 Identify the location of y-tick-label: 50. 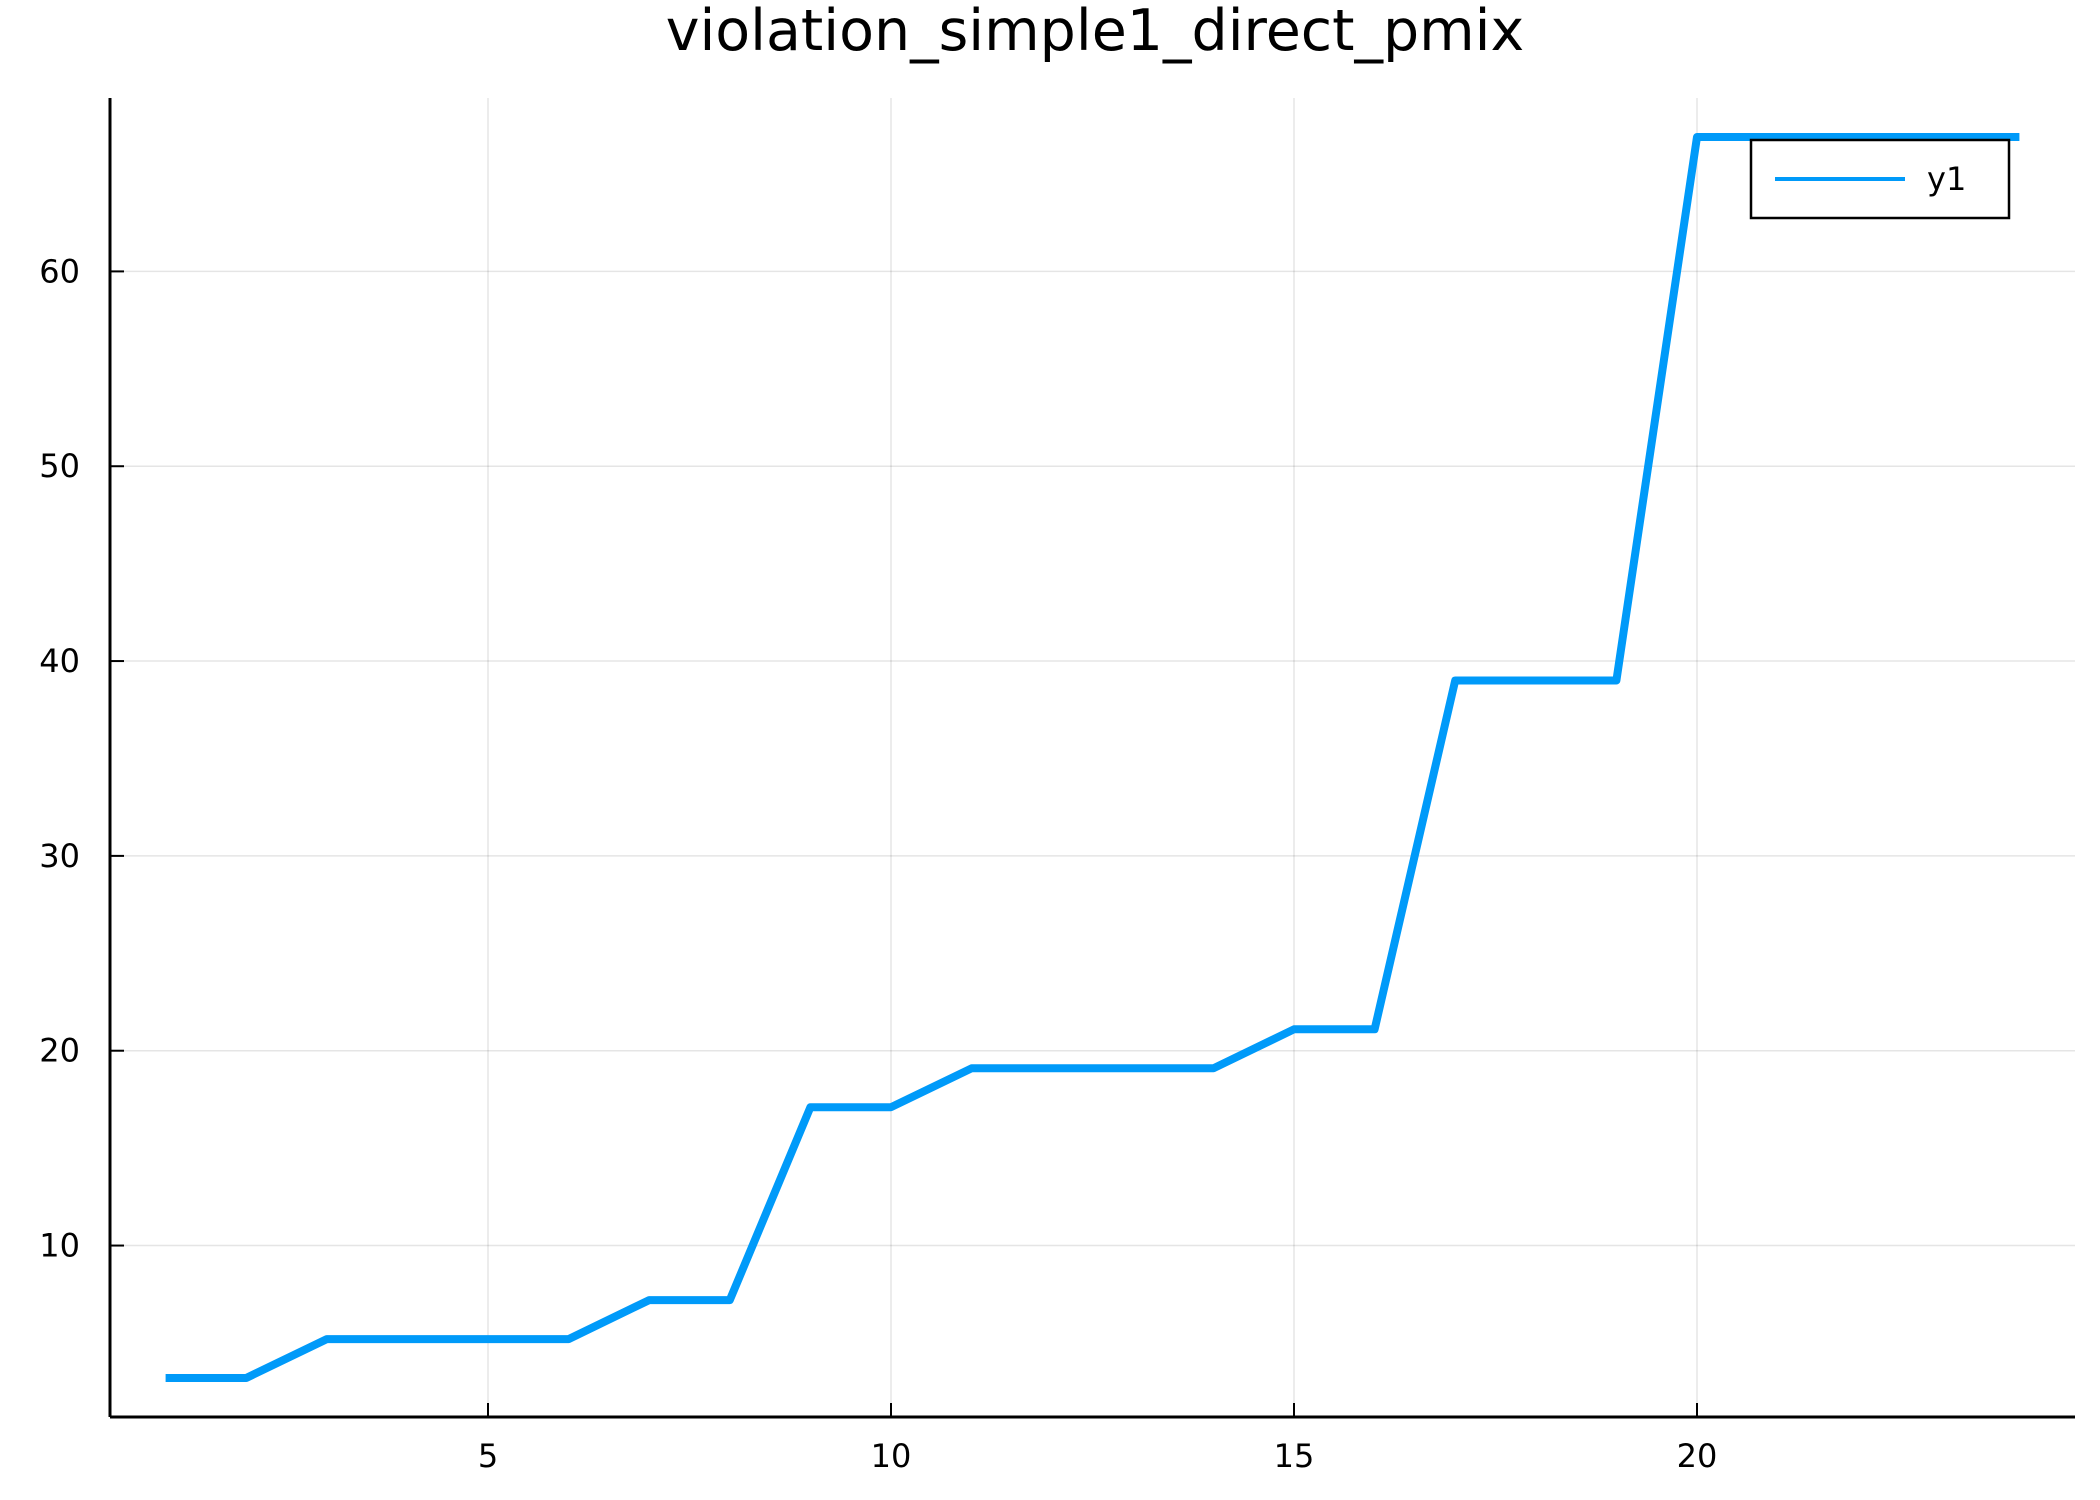
(59, 466).